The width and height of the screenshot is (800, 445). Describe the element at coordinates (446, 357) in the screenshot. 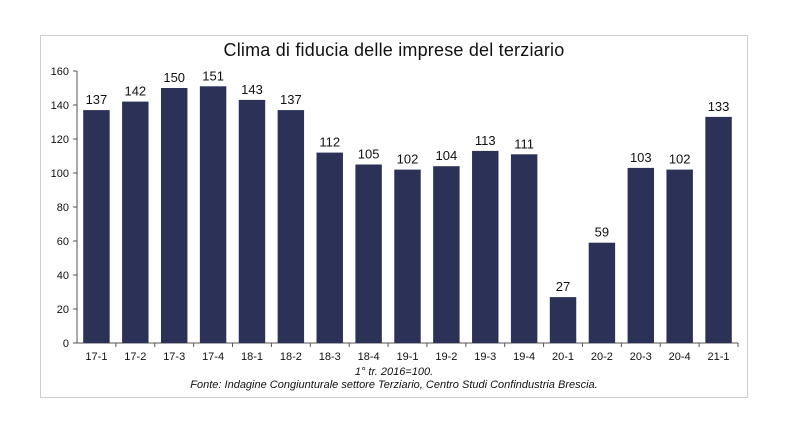

I see `x-tick-label: 19-2` at that location.